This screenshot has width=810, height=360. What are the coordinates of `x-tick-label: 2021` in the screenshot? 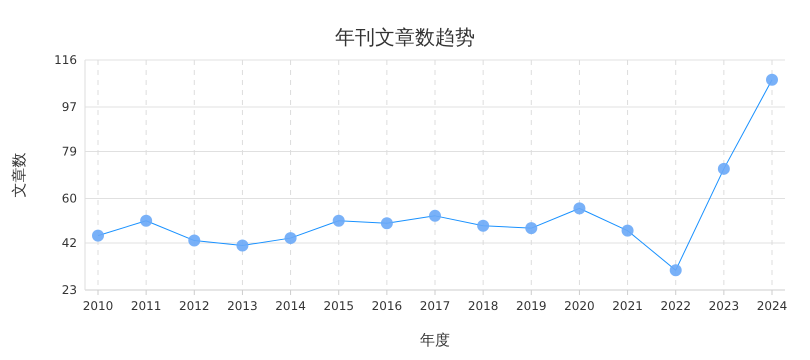 It's located at (627, 306).